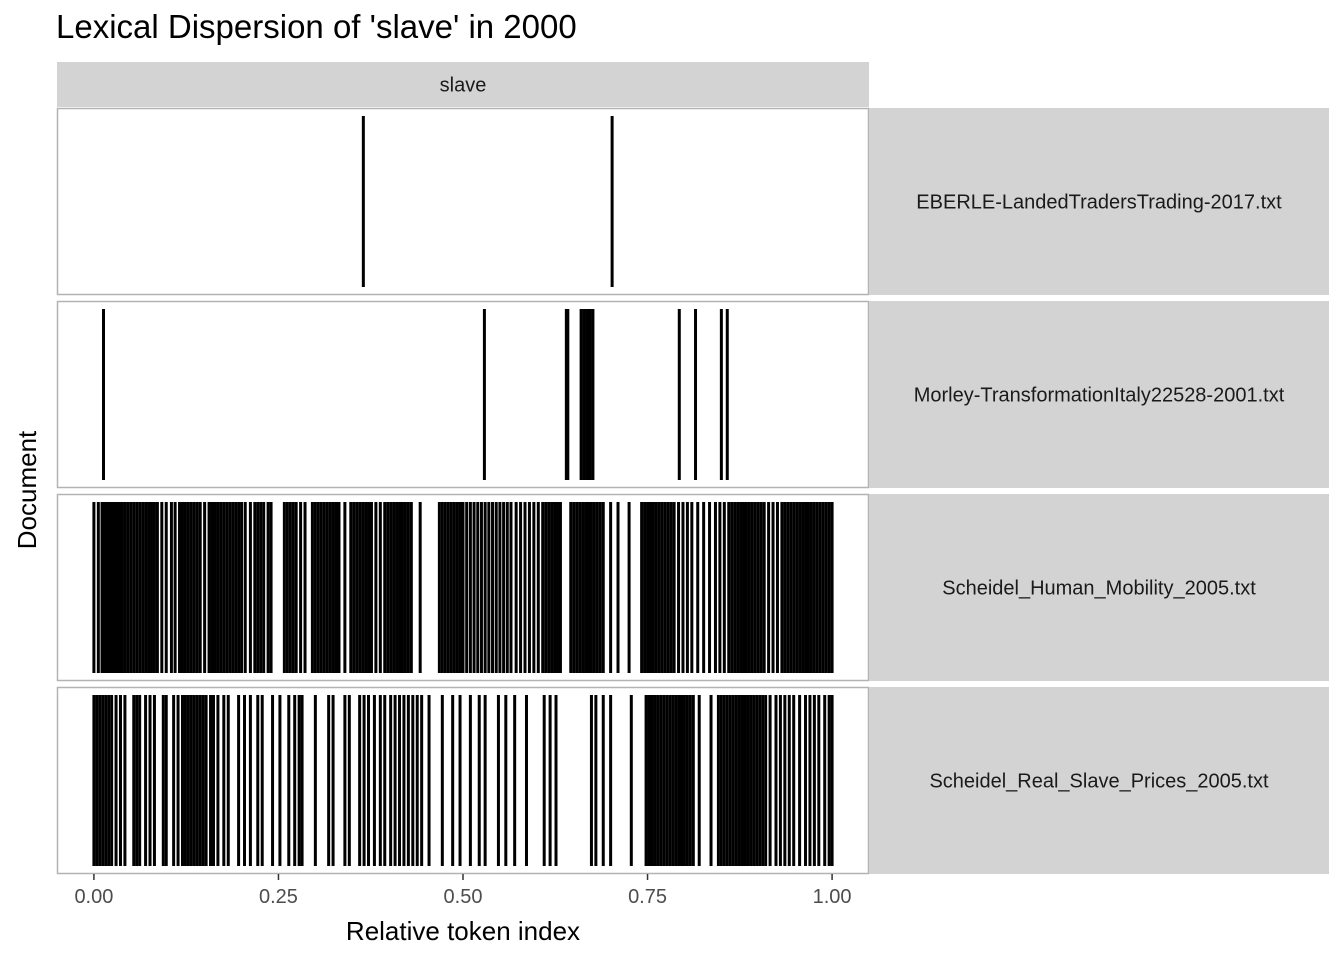 The height and width of the screenshot is (960, 1344). What do you see at coordinates (463, 931) in the screenshot?
I see `x-axis-label: Relative token index` at bounding box center [463, 931].